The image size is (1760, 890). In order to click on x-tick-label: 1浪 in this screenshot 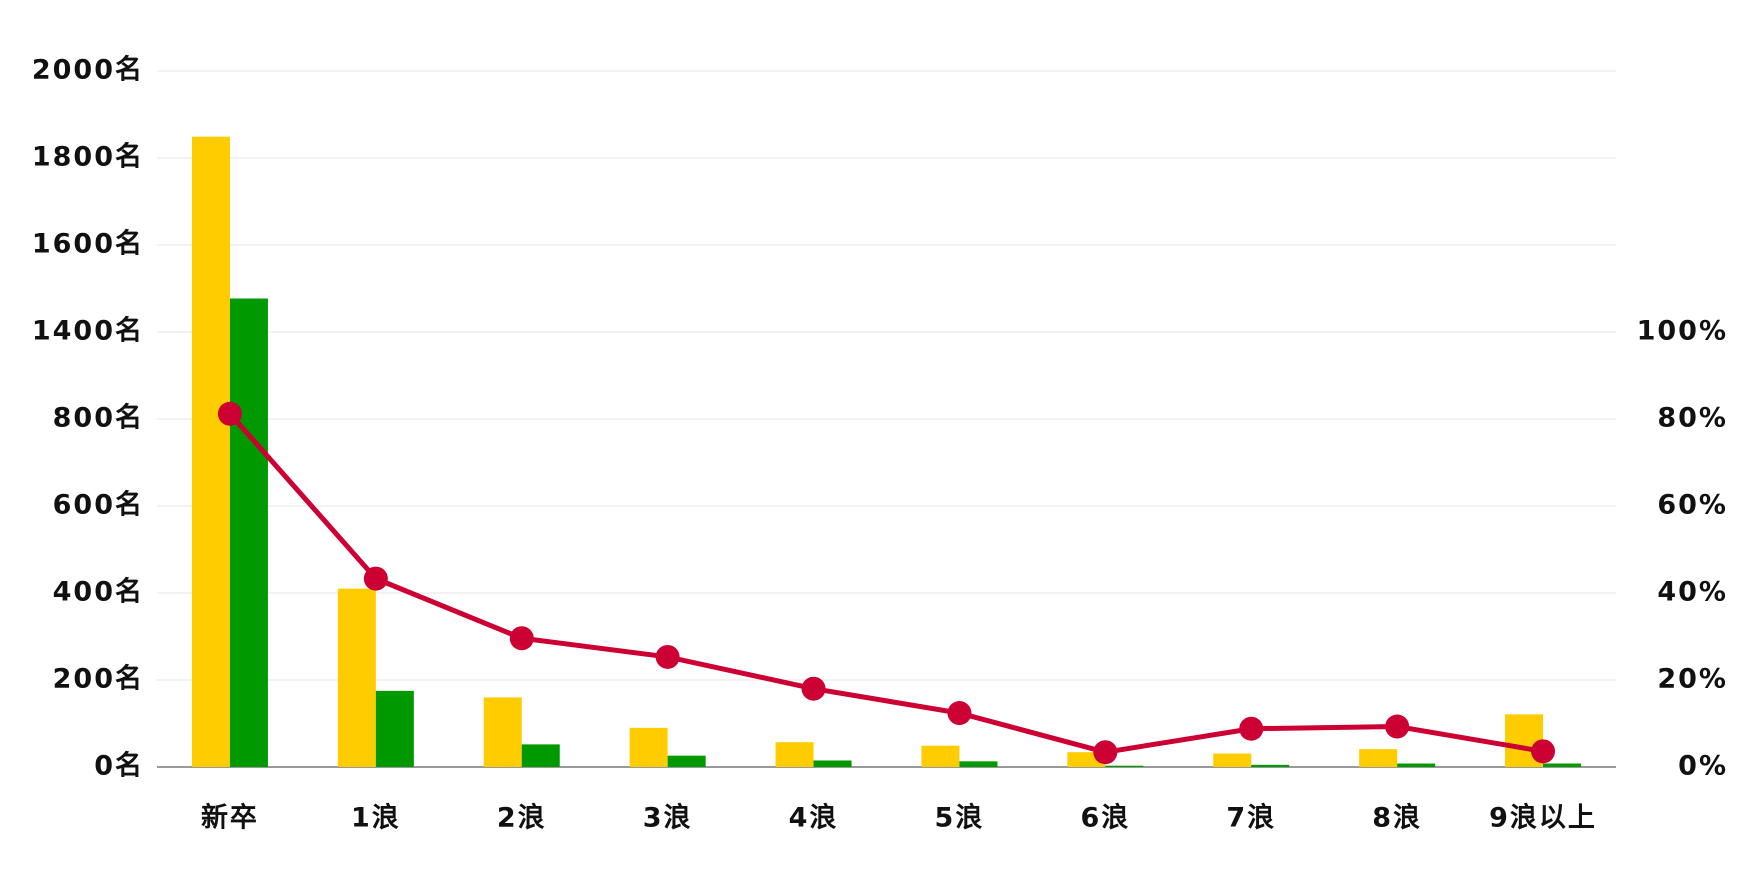, I will do `click(376, 818)`.